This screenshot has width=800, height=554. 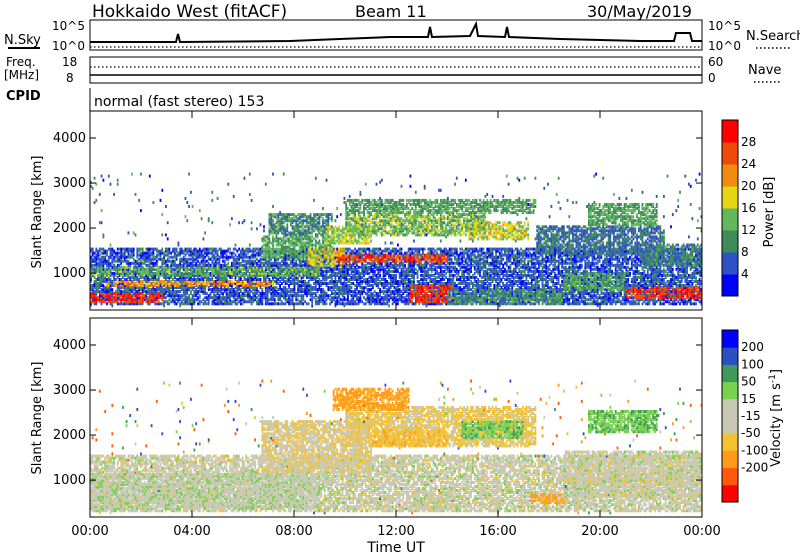 What do you see at coordinates (69, 62) in the screenshot?
I see `freq-tick-top: 18` at bounding box center [69, 62].